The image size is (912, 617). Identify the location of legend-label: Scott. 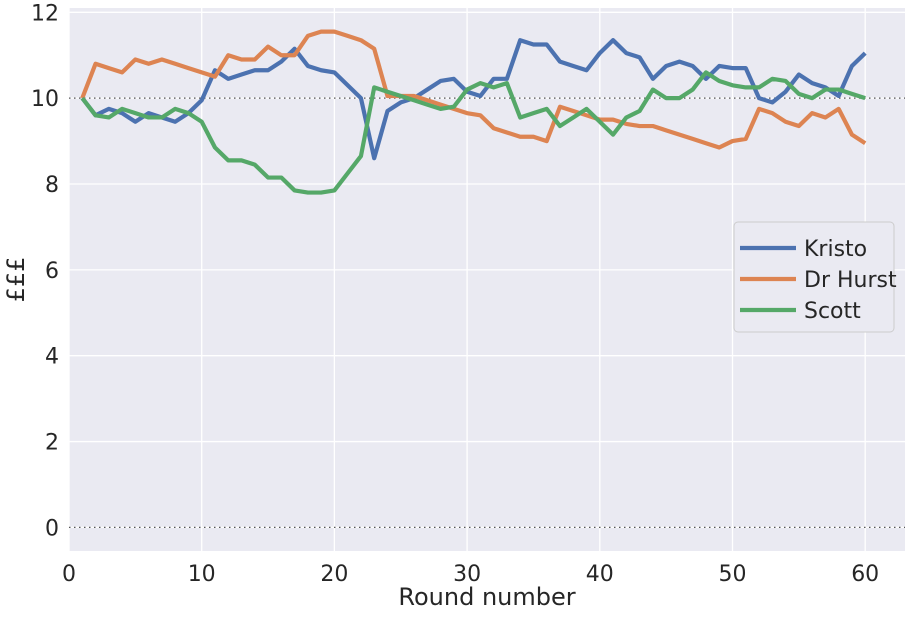
(832, 311).